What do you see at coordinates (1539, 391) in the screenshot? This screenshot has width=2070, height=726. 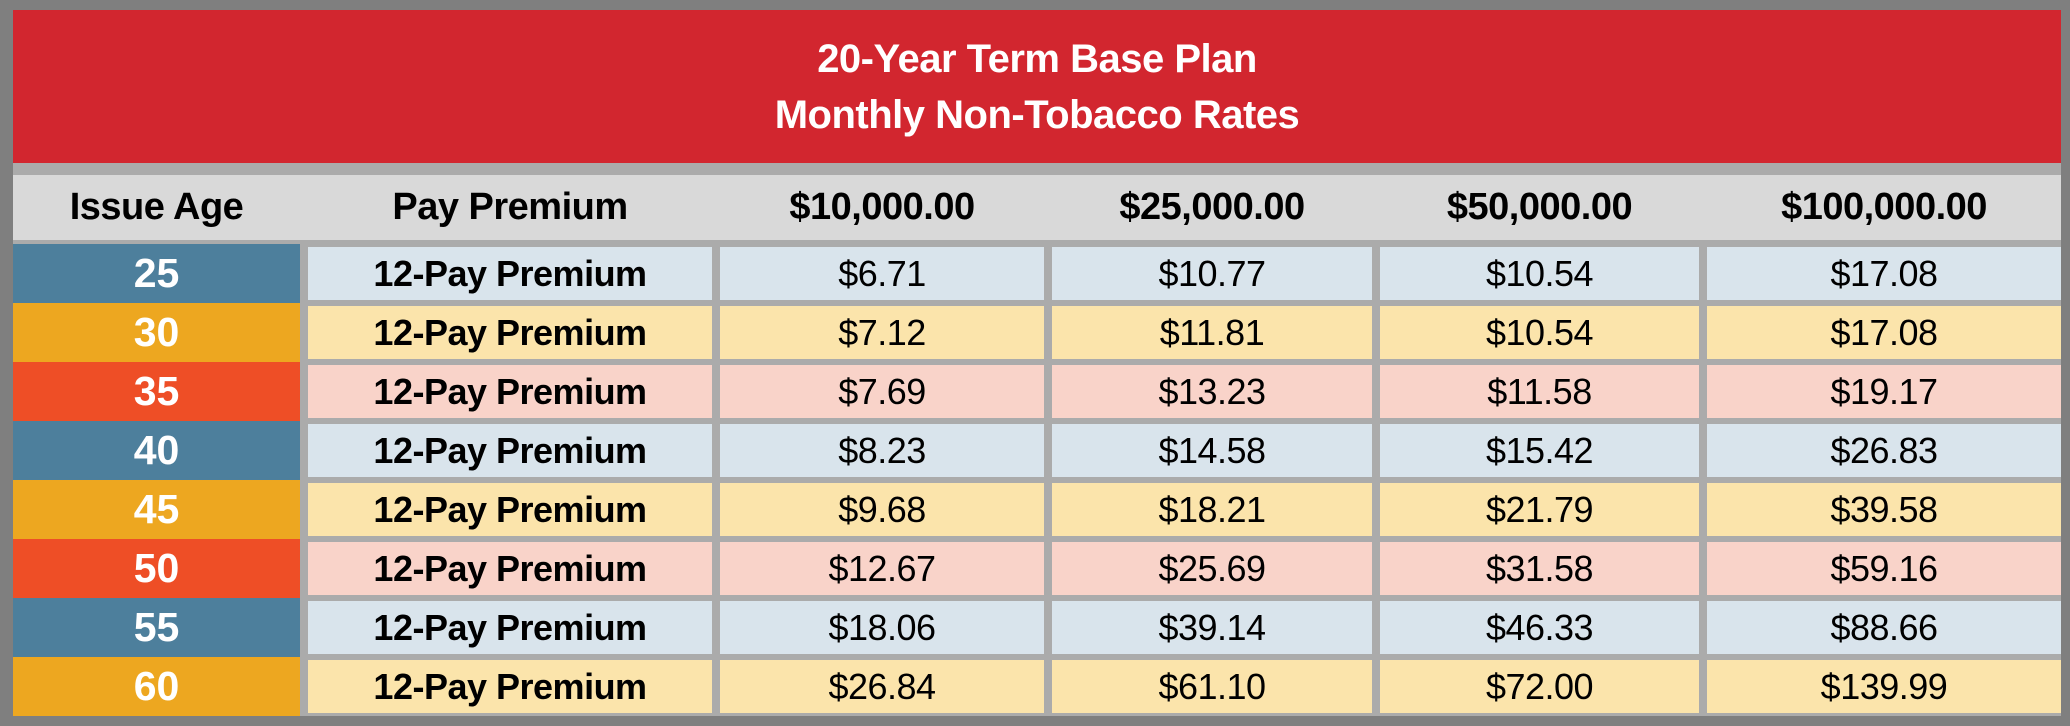 I see `rate-value-cell: $11.58` at bounding box center [1539, 391].